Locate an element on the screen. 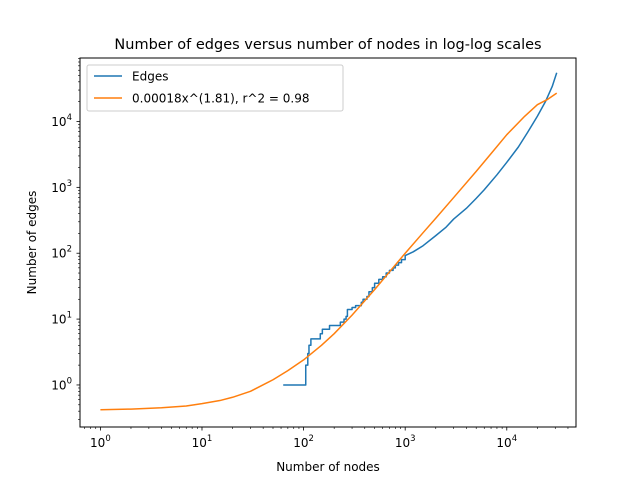  x-tick-label: 10⁴ is located at coordinates (506, 442).